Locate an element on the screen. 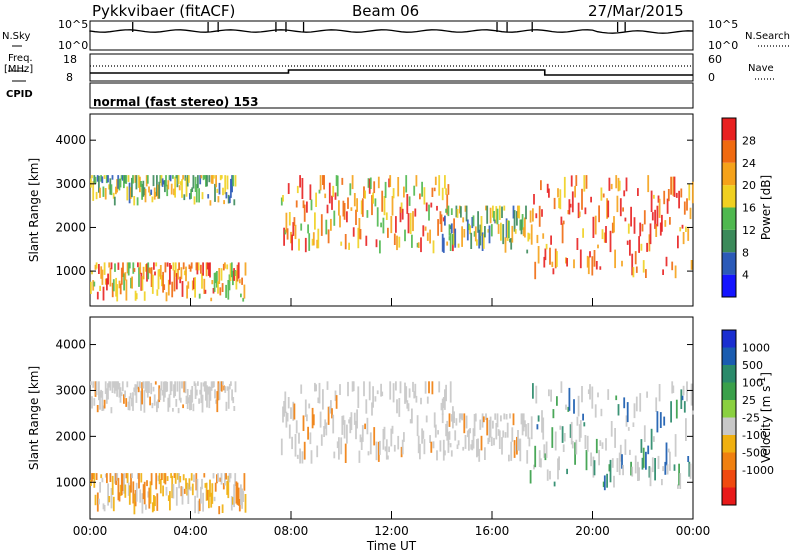  freq-trace is located at coordinates (391, 72).